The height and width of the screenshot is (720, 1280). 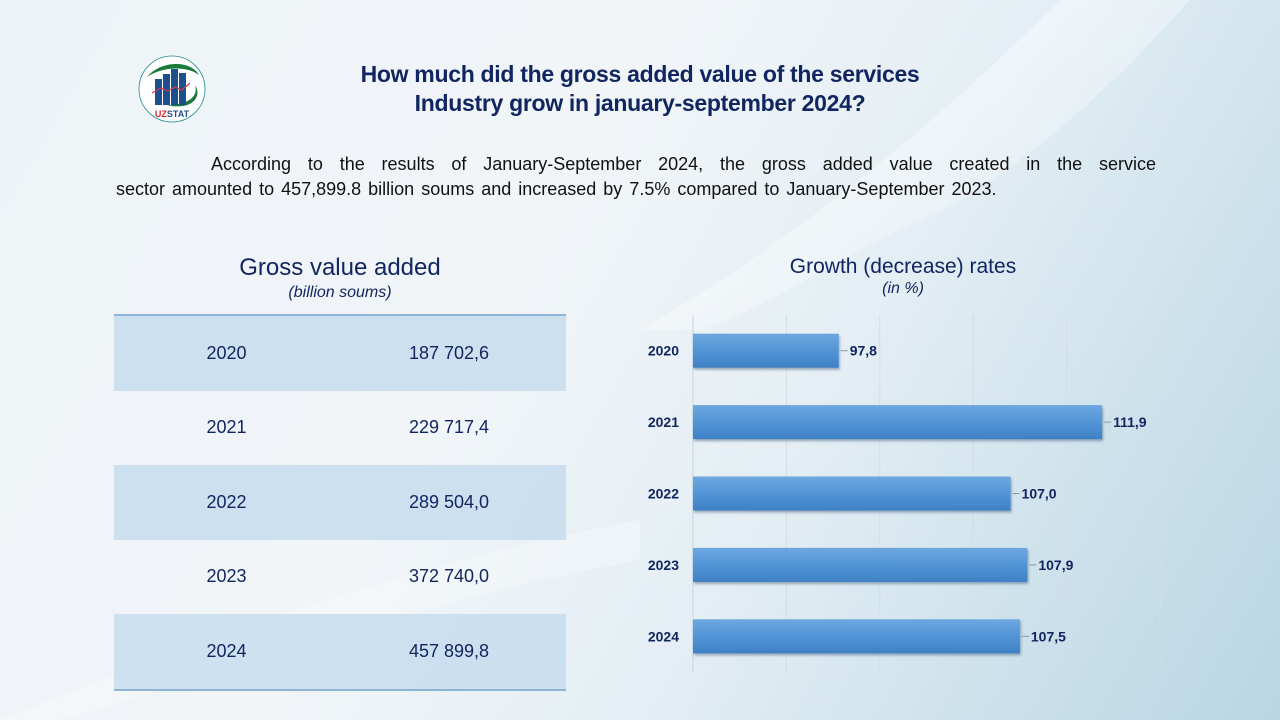 What do you see at coordinates (449, 650) in the screenshot?
I see `table-value: 457 899,8` at bounding box center [449, 650].